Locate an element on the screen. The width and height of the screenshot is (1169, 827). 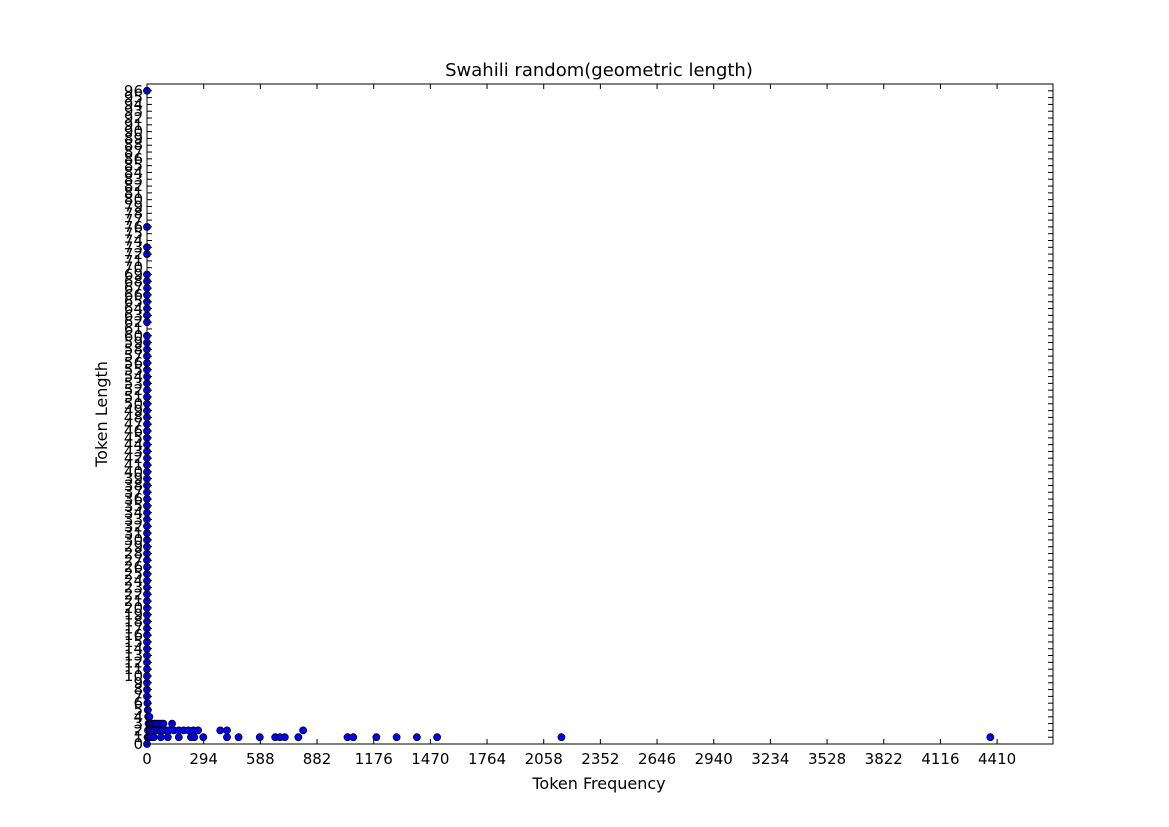
y-tick-label: 7 is located at coordinates (138, 696).